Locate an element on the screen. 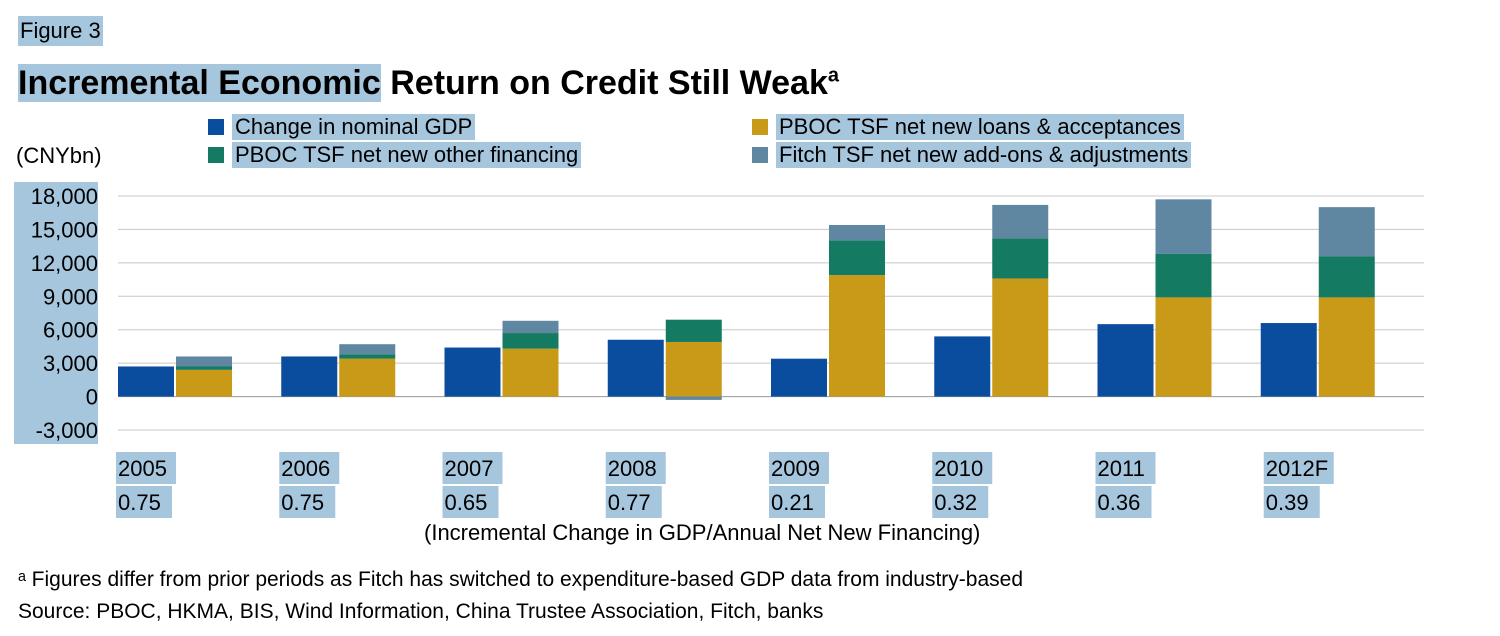 This screenshot has width=1500, height=636. x-tick-label: 2006 is located at coordinates (305, 468).